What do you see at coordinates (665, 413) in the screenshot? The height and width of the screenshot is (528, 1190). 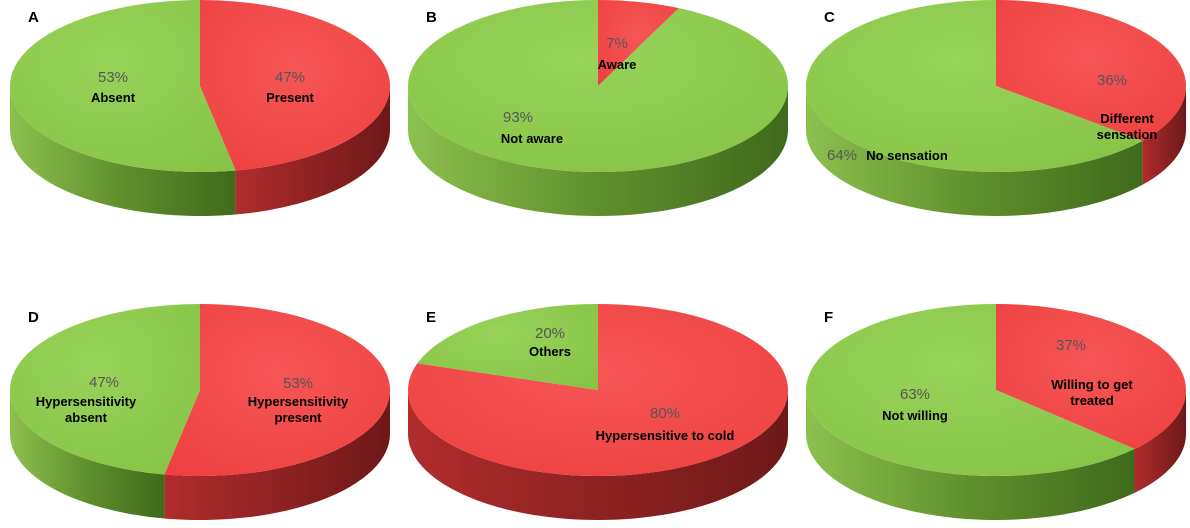 I see `slice-value-label: 80%` at bounding box center [665, 413].